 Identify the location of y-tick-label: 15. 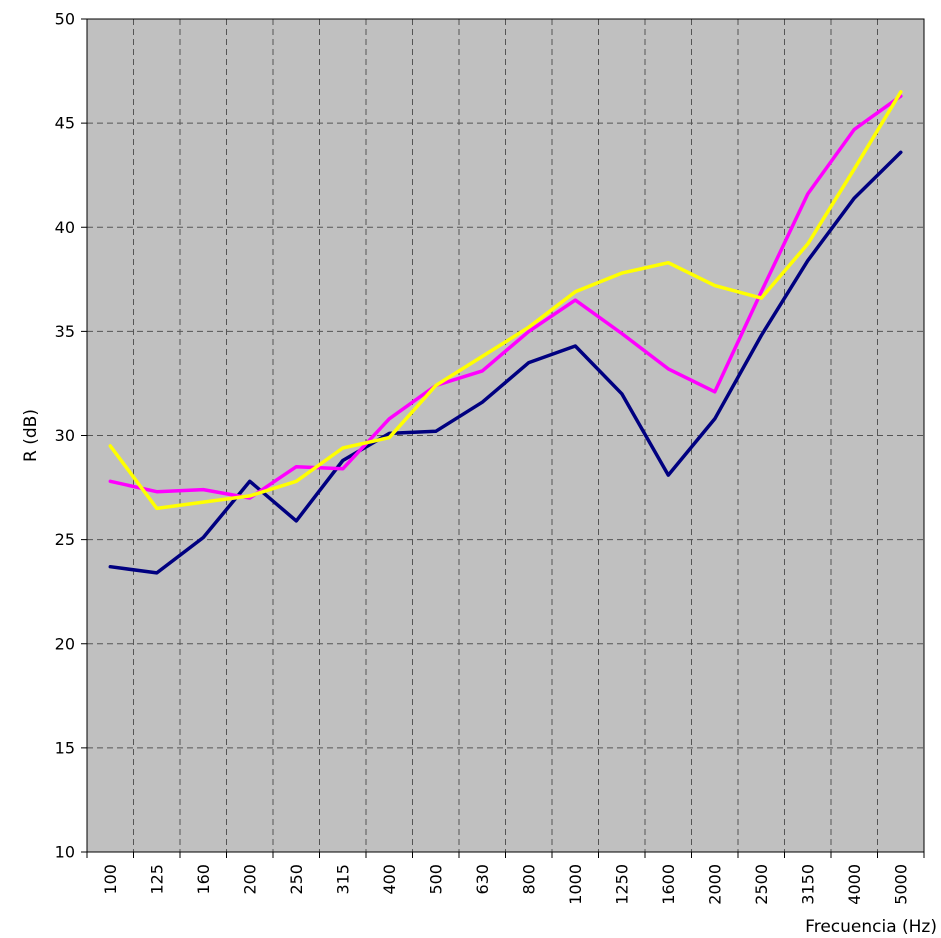
(65, 747).